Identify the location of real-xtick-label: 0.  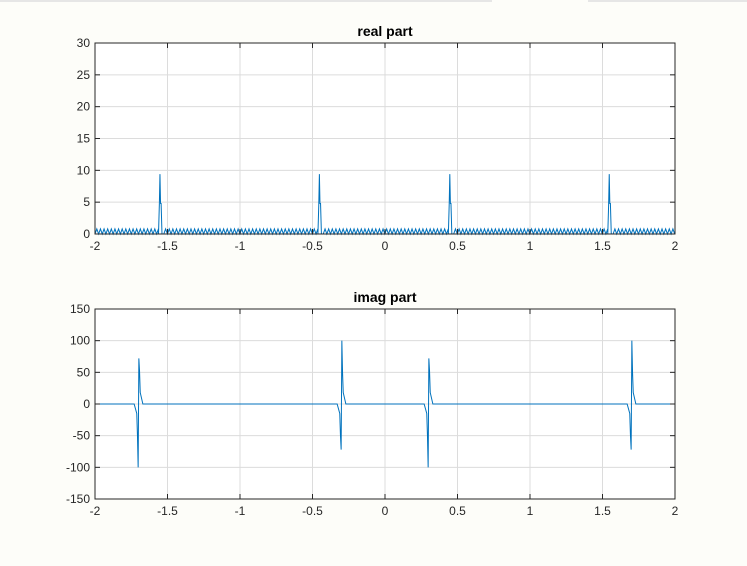
(385, 246).